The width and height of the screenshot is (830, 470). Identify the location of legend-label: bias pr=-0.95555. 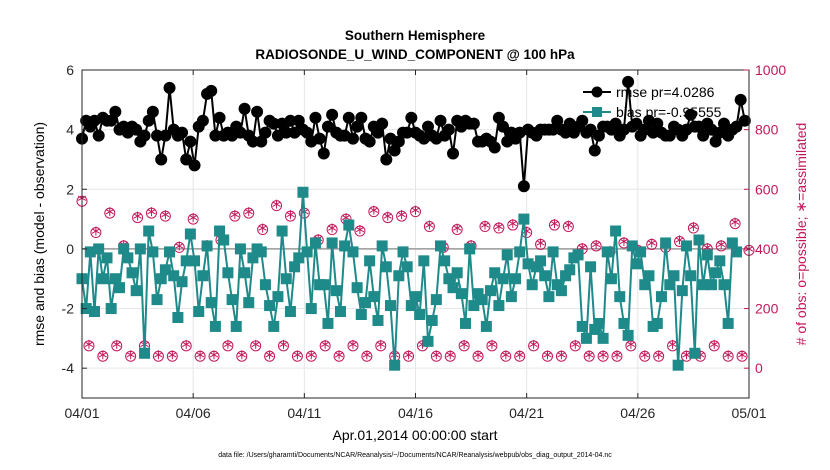
(669, 112).